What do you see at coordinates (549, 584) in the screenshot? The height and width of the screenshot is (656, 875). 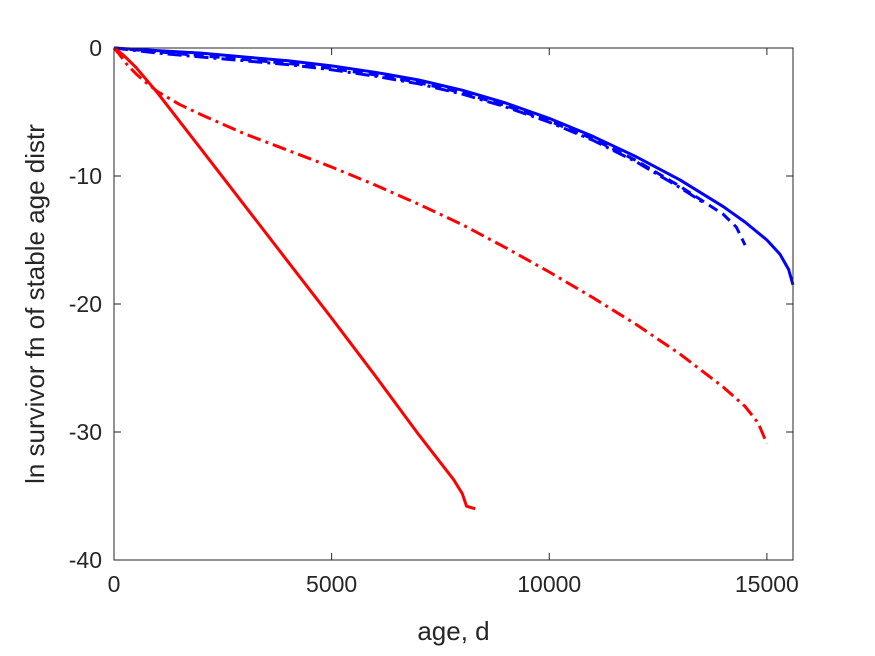 I see `x-tick-label: 10000` at bounding box center [549, 584].